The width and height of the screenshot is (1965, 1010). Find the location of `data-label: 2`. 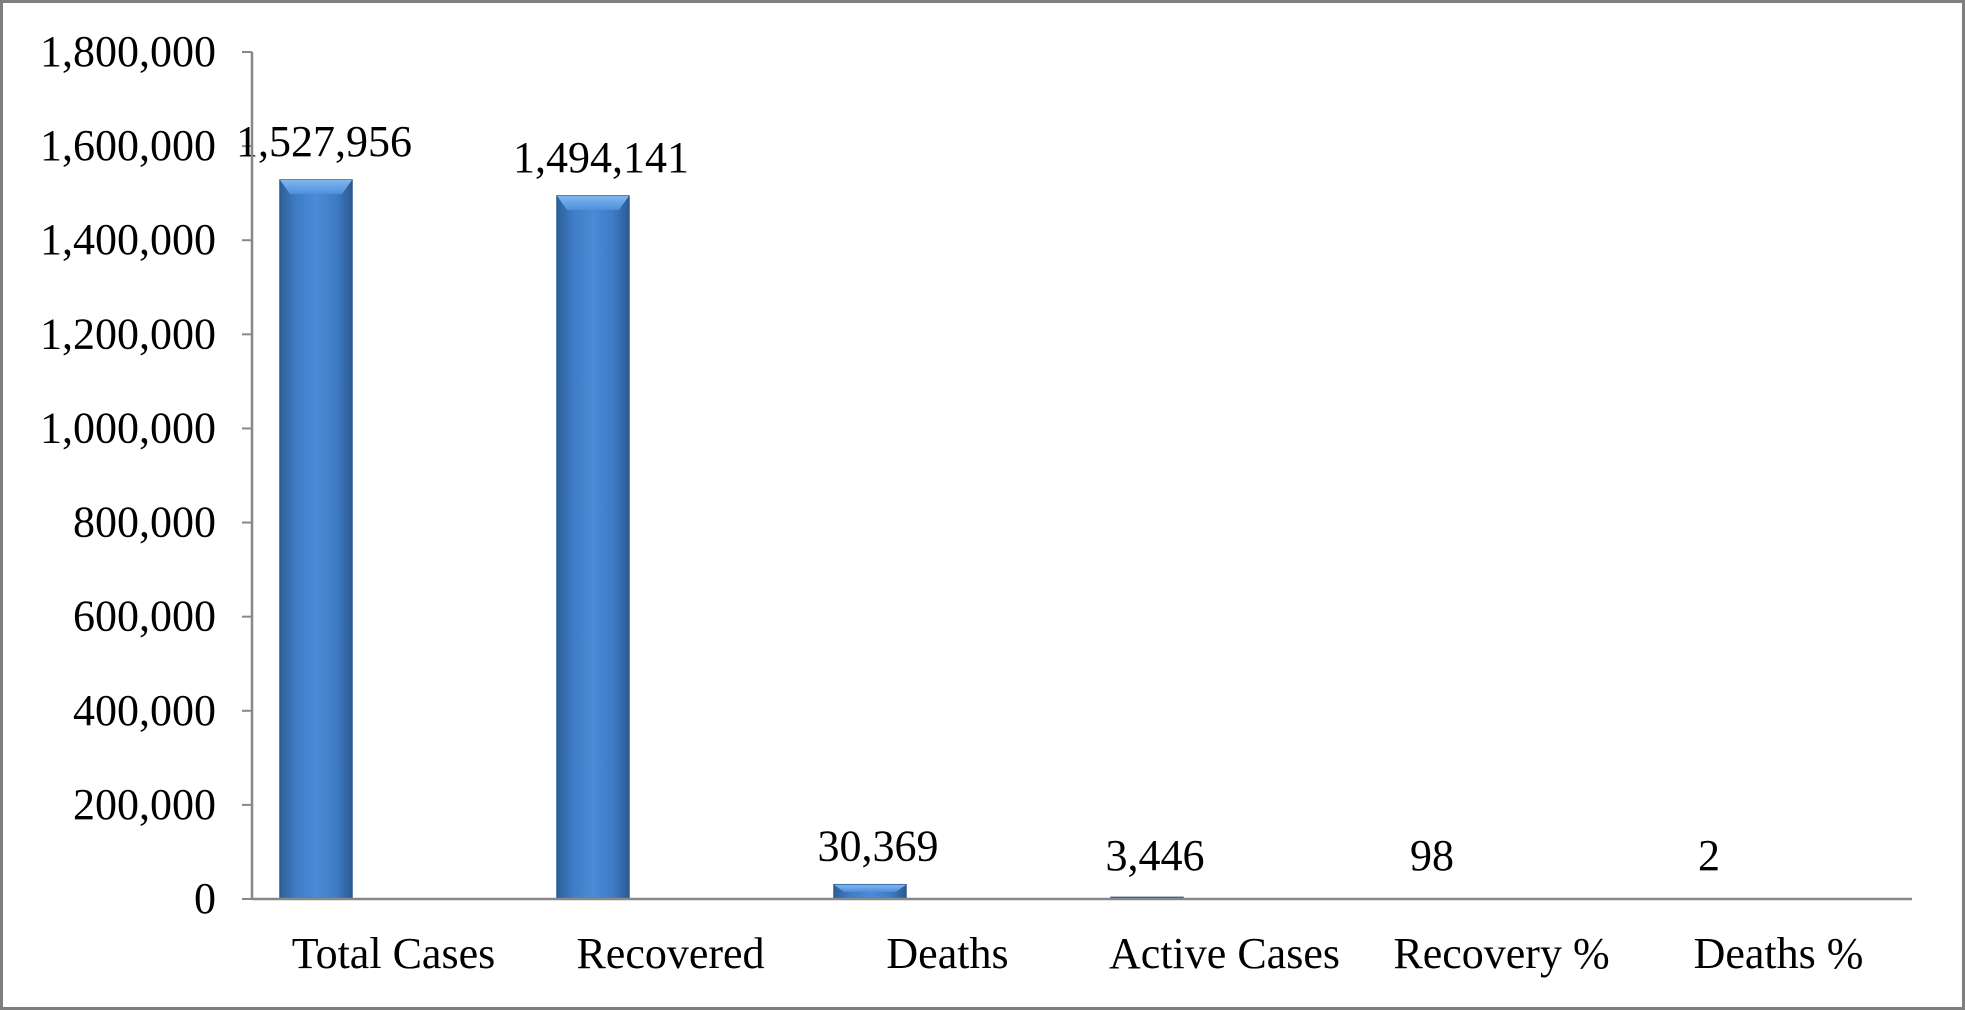

data-label: 2 is located at coordinates (1709, 855).